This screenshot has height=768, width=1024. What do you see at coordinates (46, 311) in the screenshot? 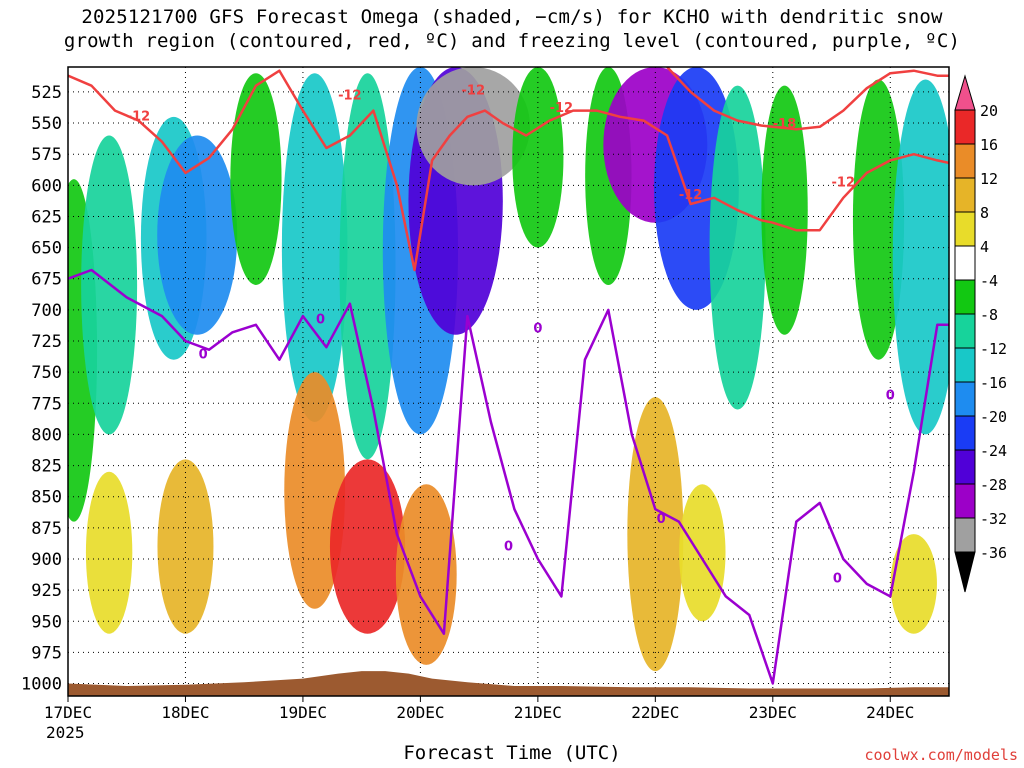
I see `y-tick-label: 700` at bounding box center [46, 311].